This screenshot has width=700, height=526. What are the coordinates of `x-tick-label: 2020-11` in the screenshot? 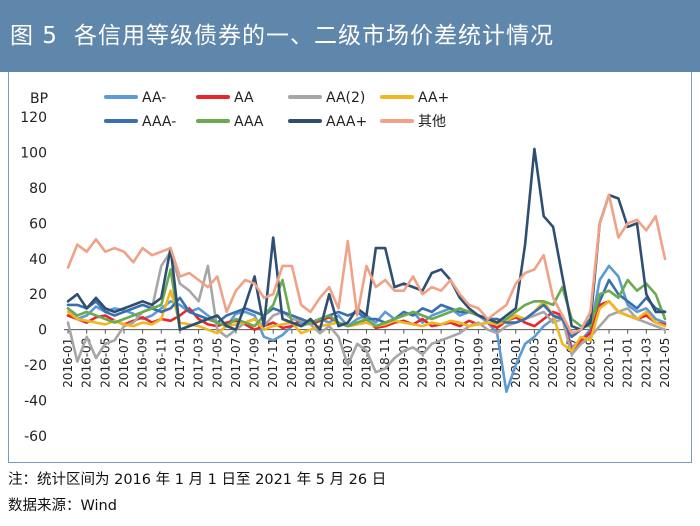 It's located at (609, 363).